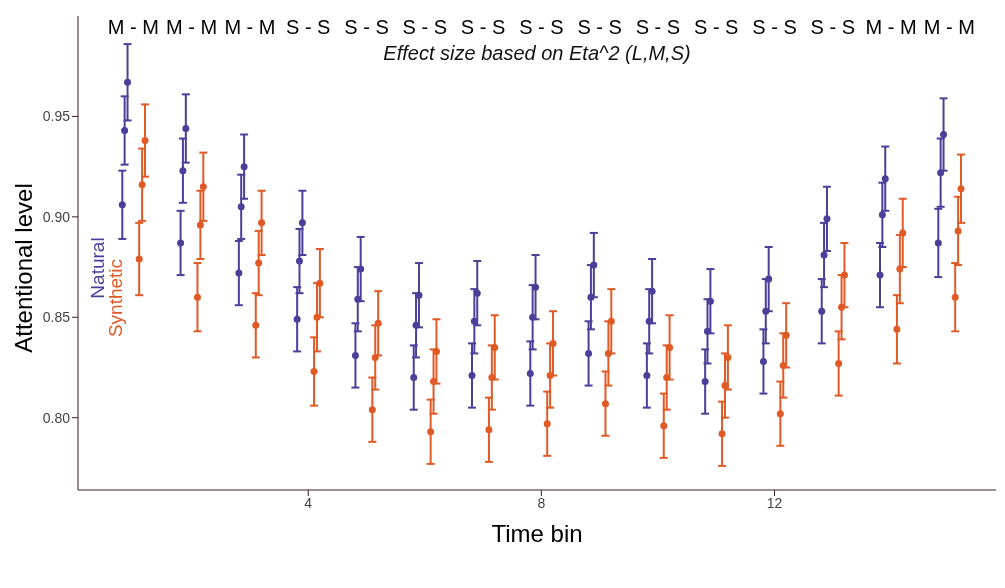 This screenshot has height=588, width=1005. What do you see at coordinates (56, 216) in the screenshot?
I see `y-tick-label: 0.90` at bounding box center [56, 216].